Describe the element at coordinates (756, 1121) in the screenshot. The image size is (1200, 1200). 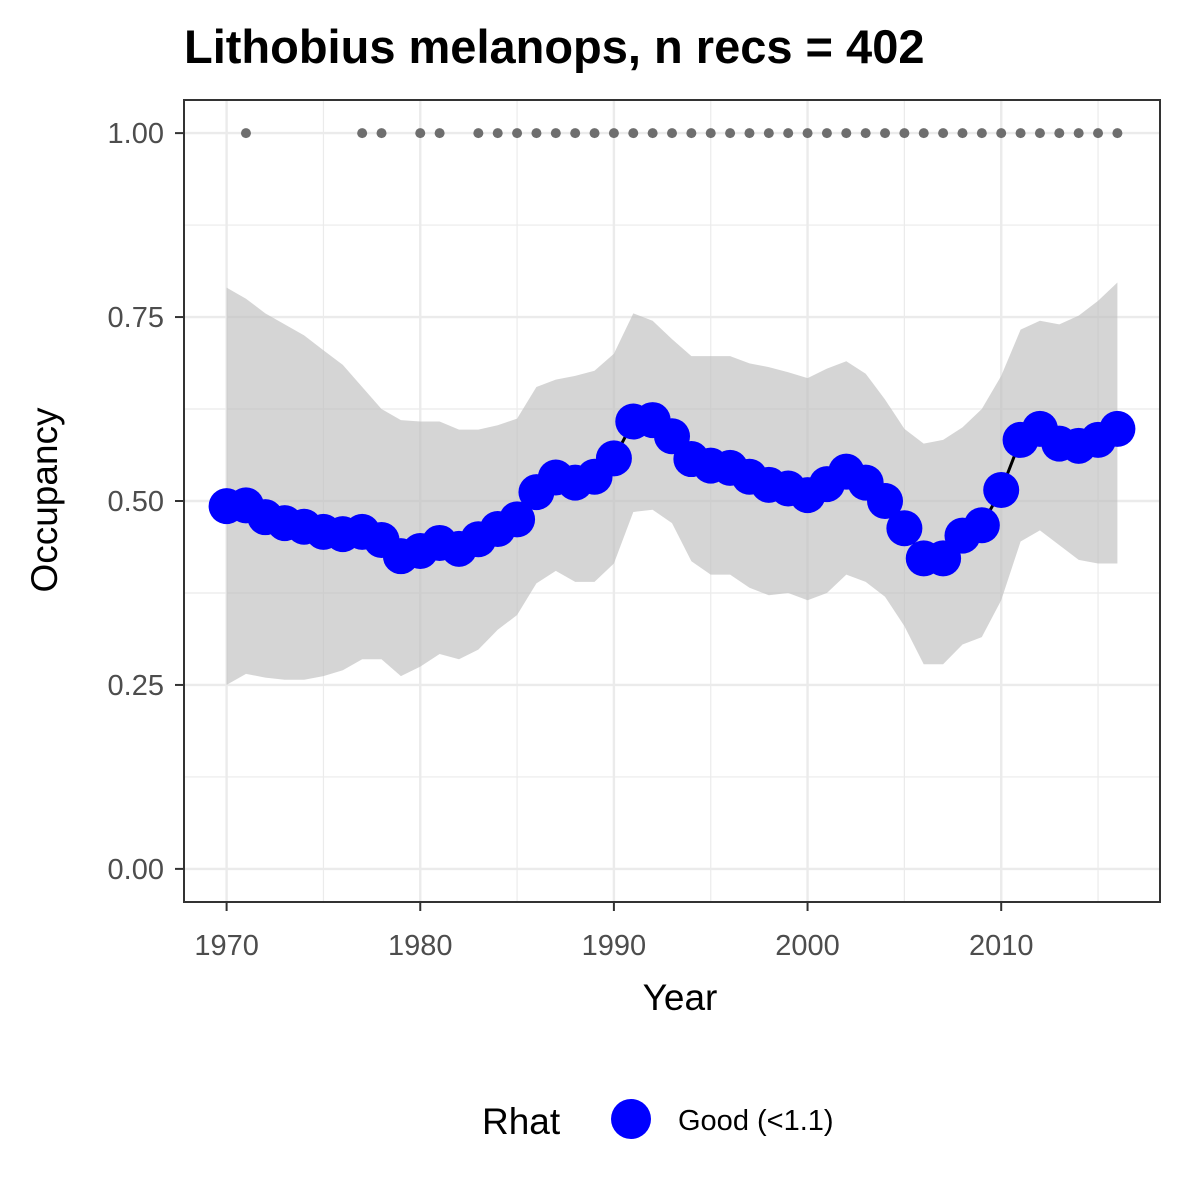
I see `legend-label-good: Good (<1.1)` at that location.